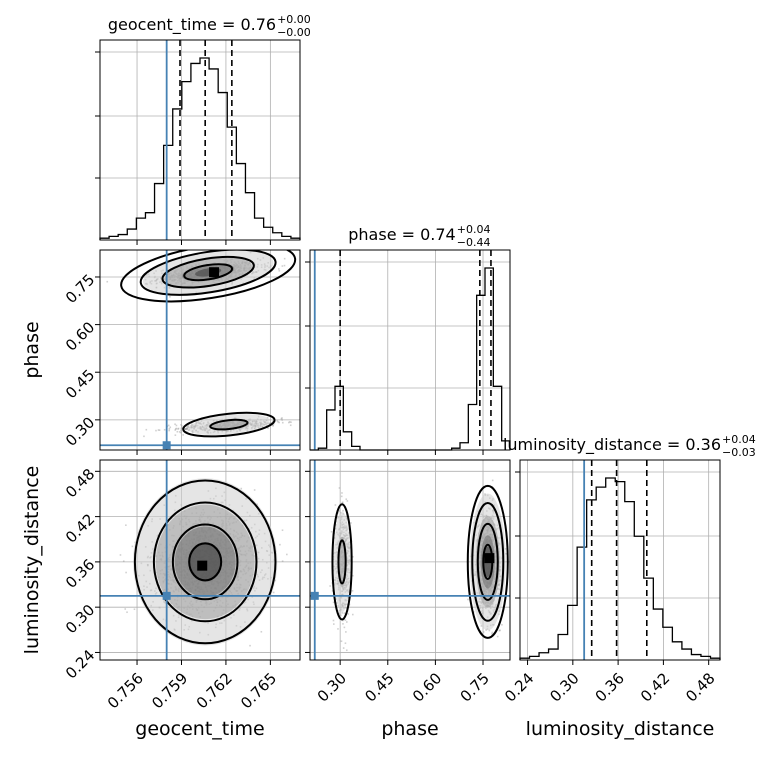  I want to click on y-tick-label: 0.42, so click(80, 528).